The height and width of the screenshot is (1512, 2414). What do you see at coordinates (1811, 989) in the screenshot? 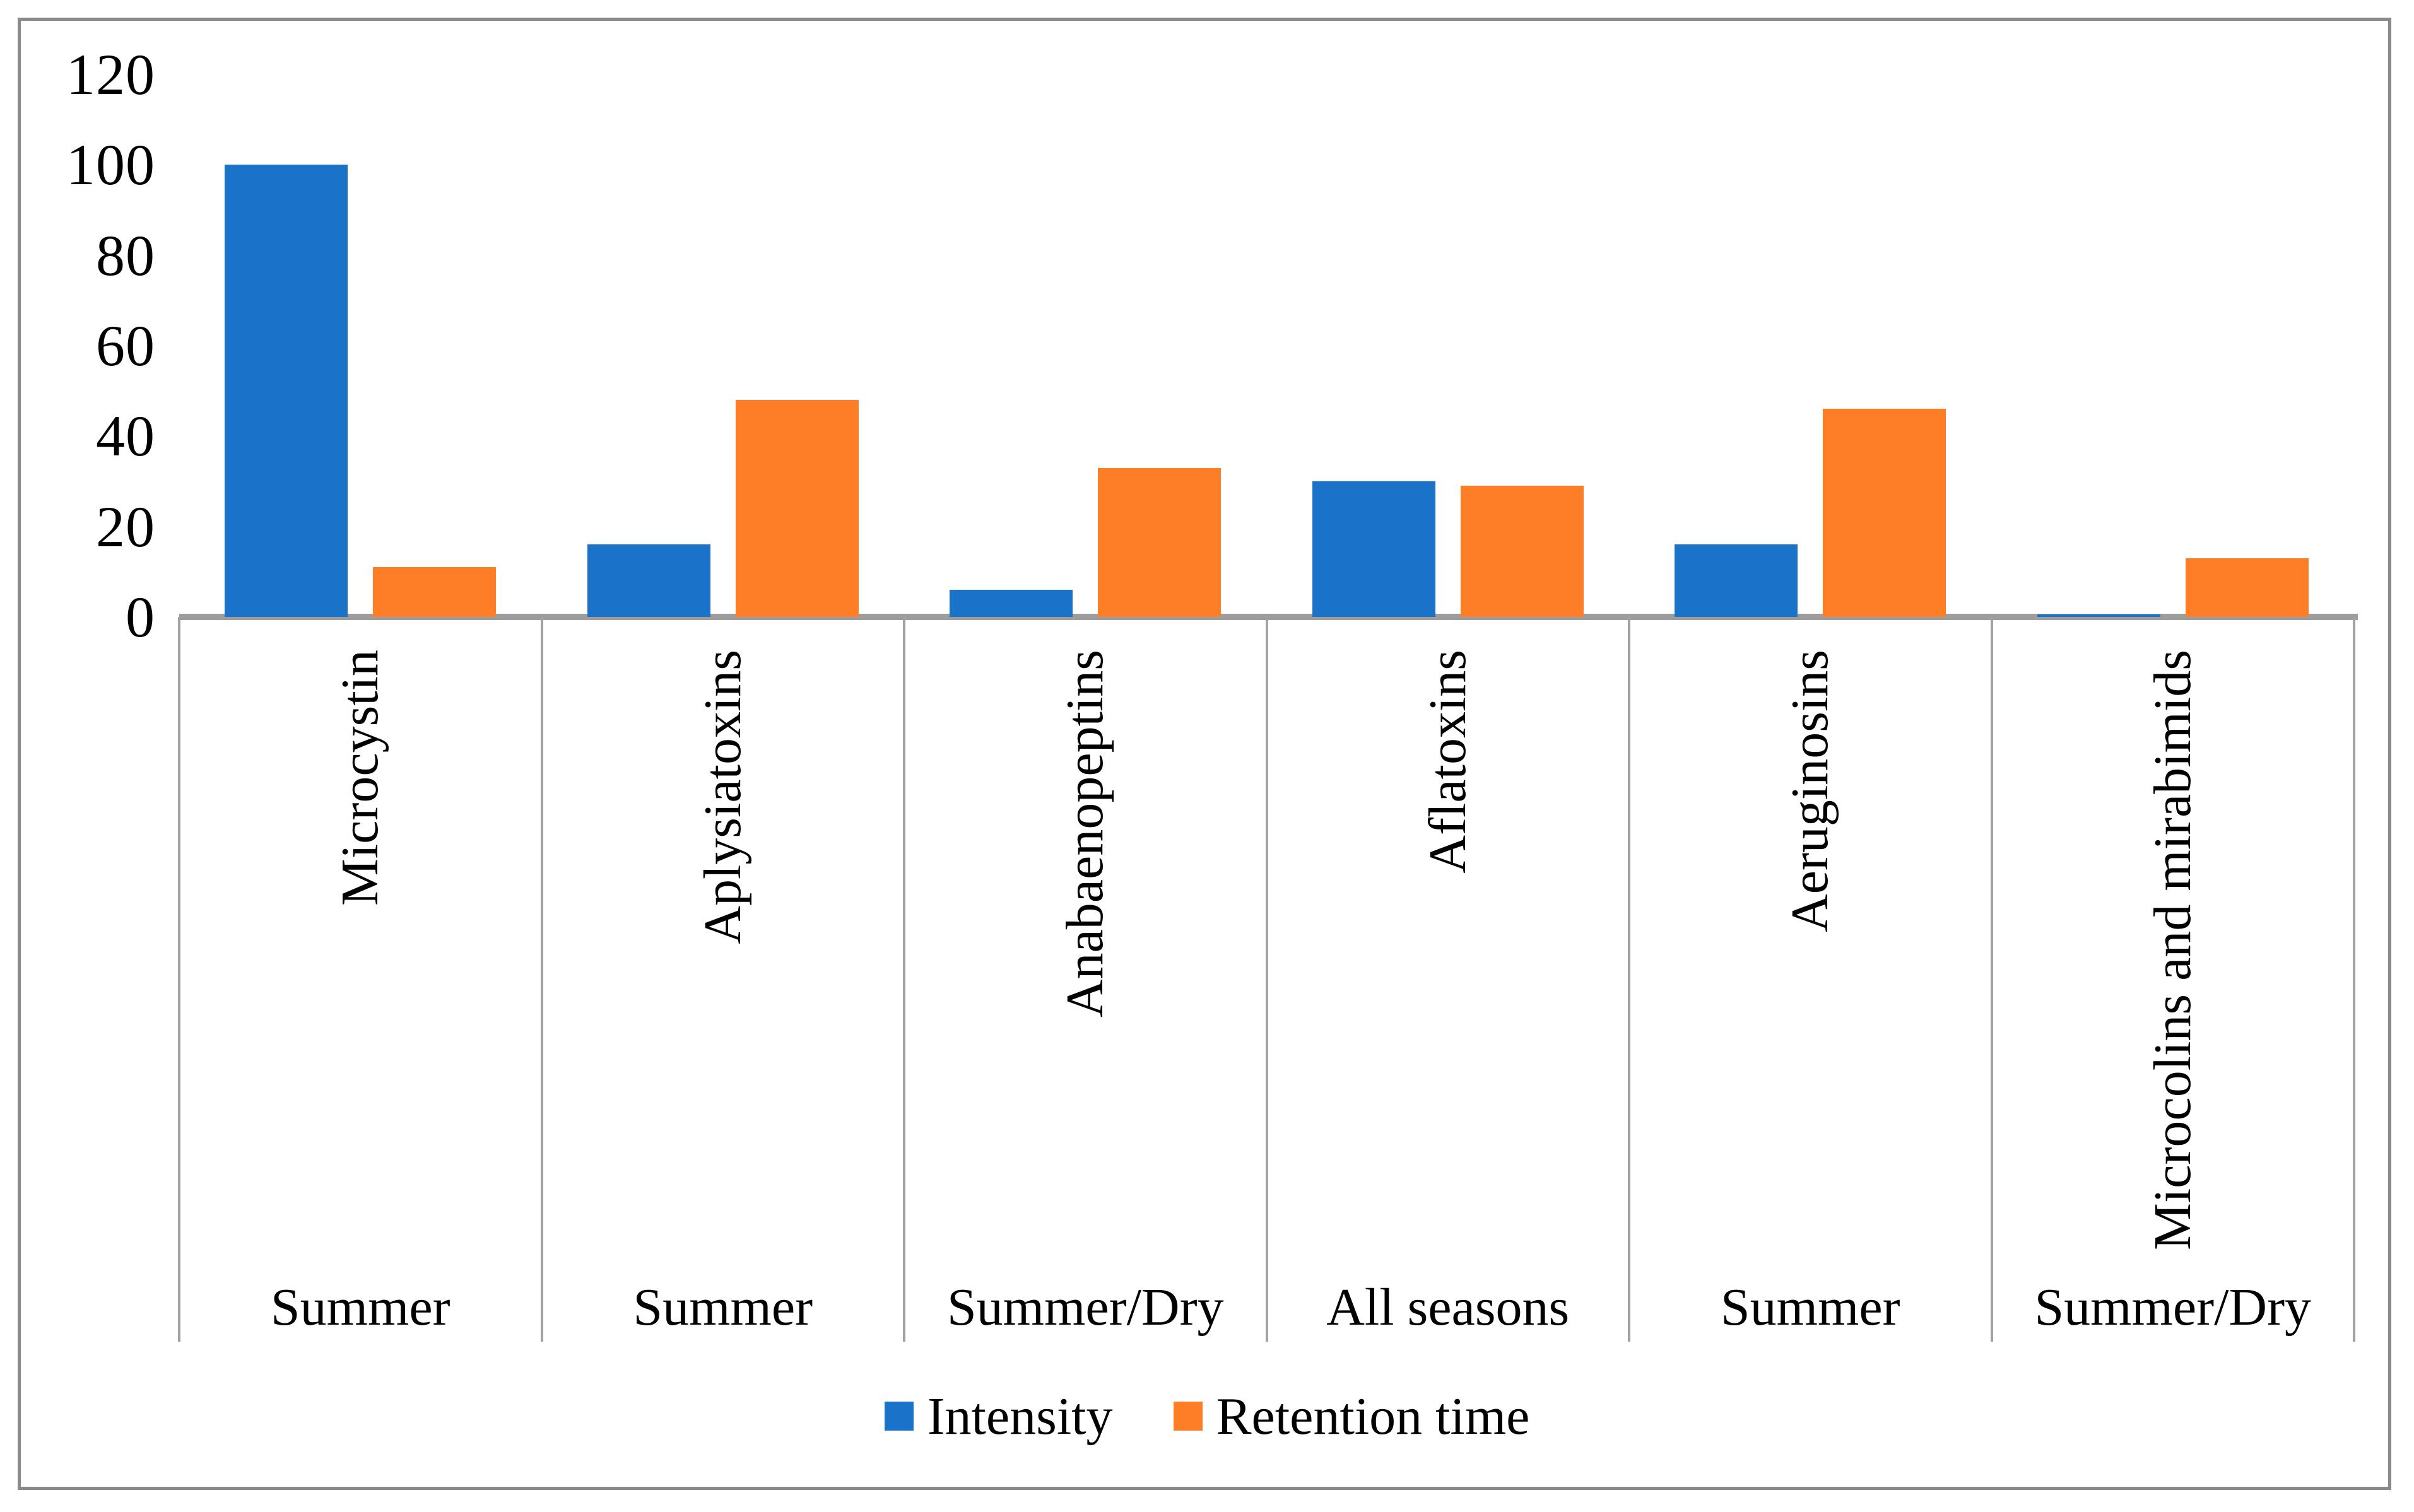
I see `category-label-box: Aeruginosins` at bounding box center [1811, 989].